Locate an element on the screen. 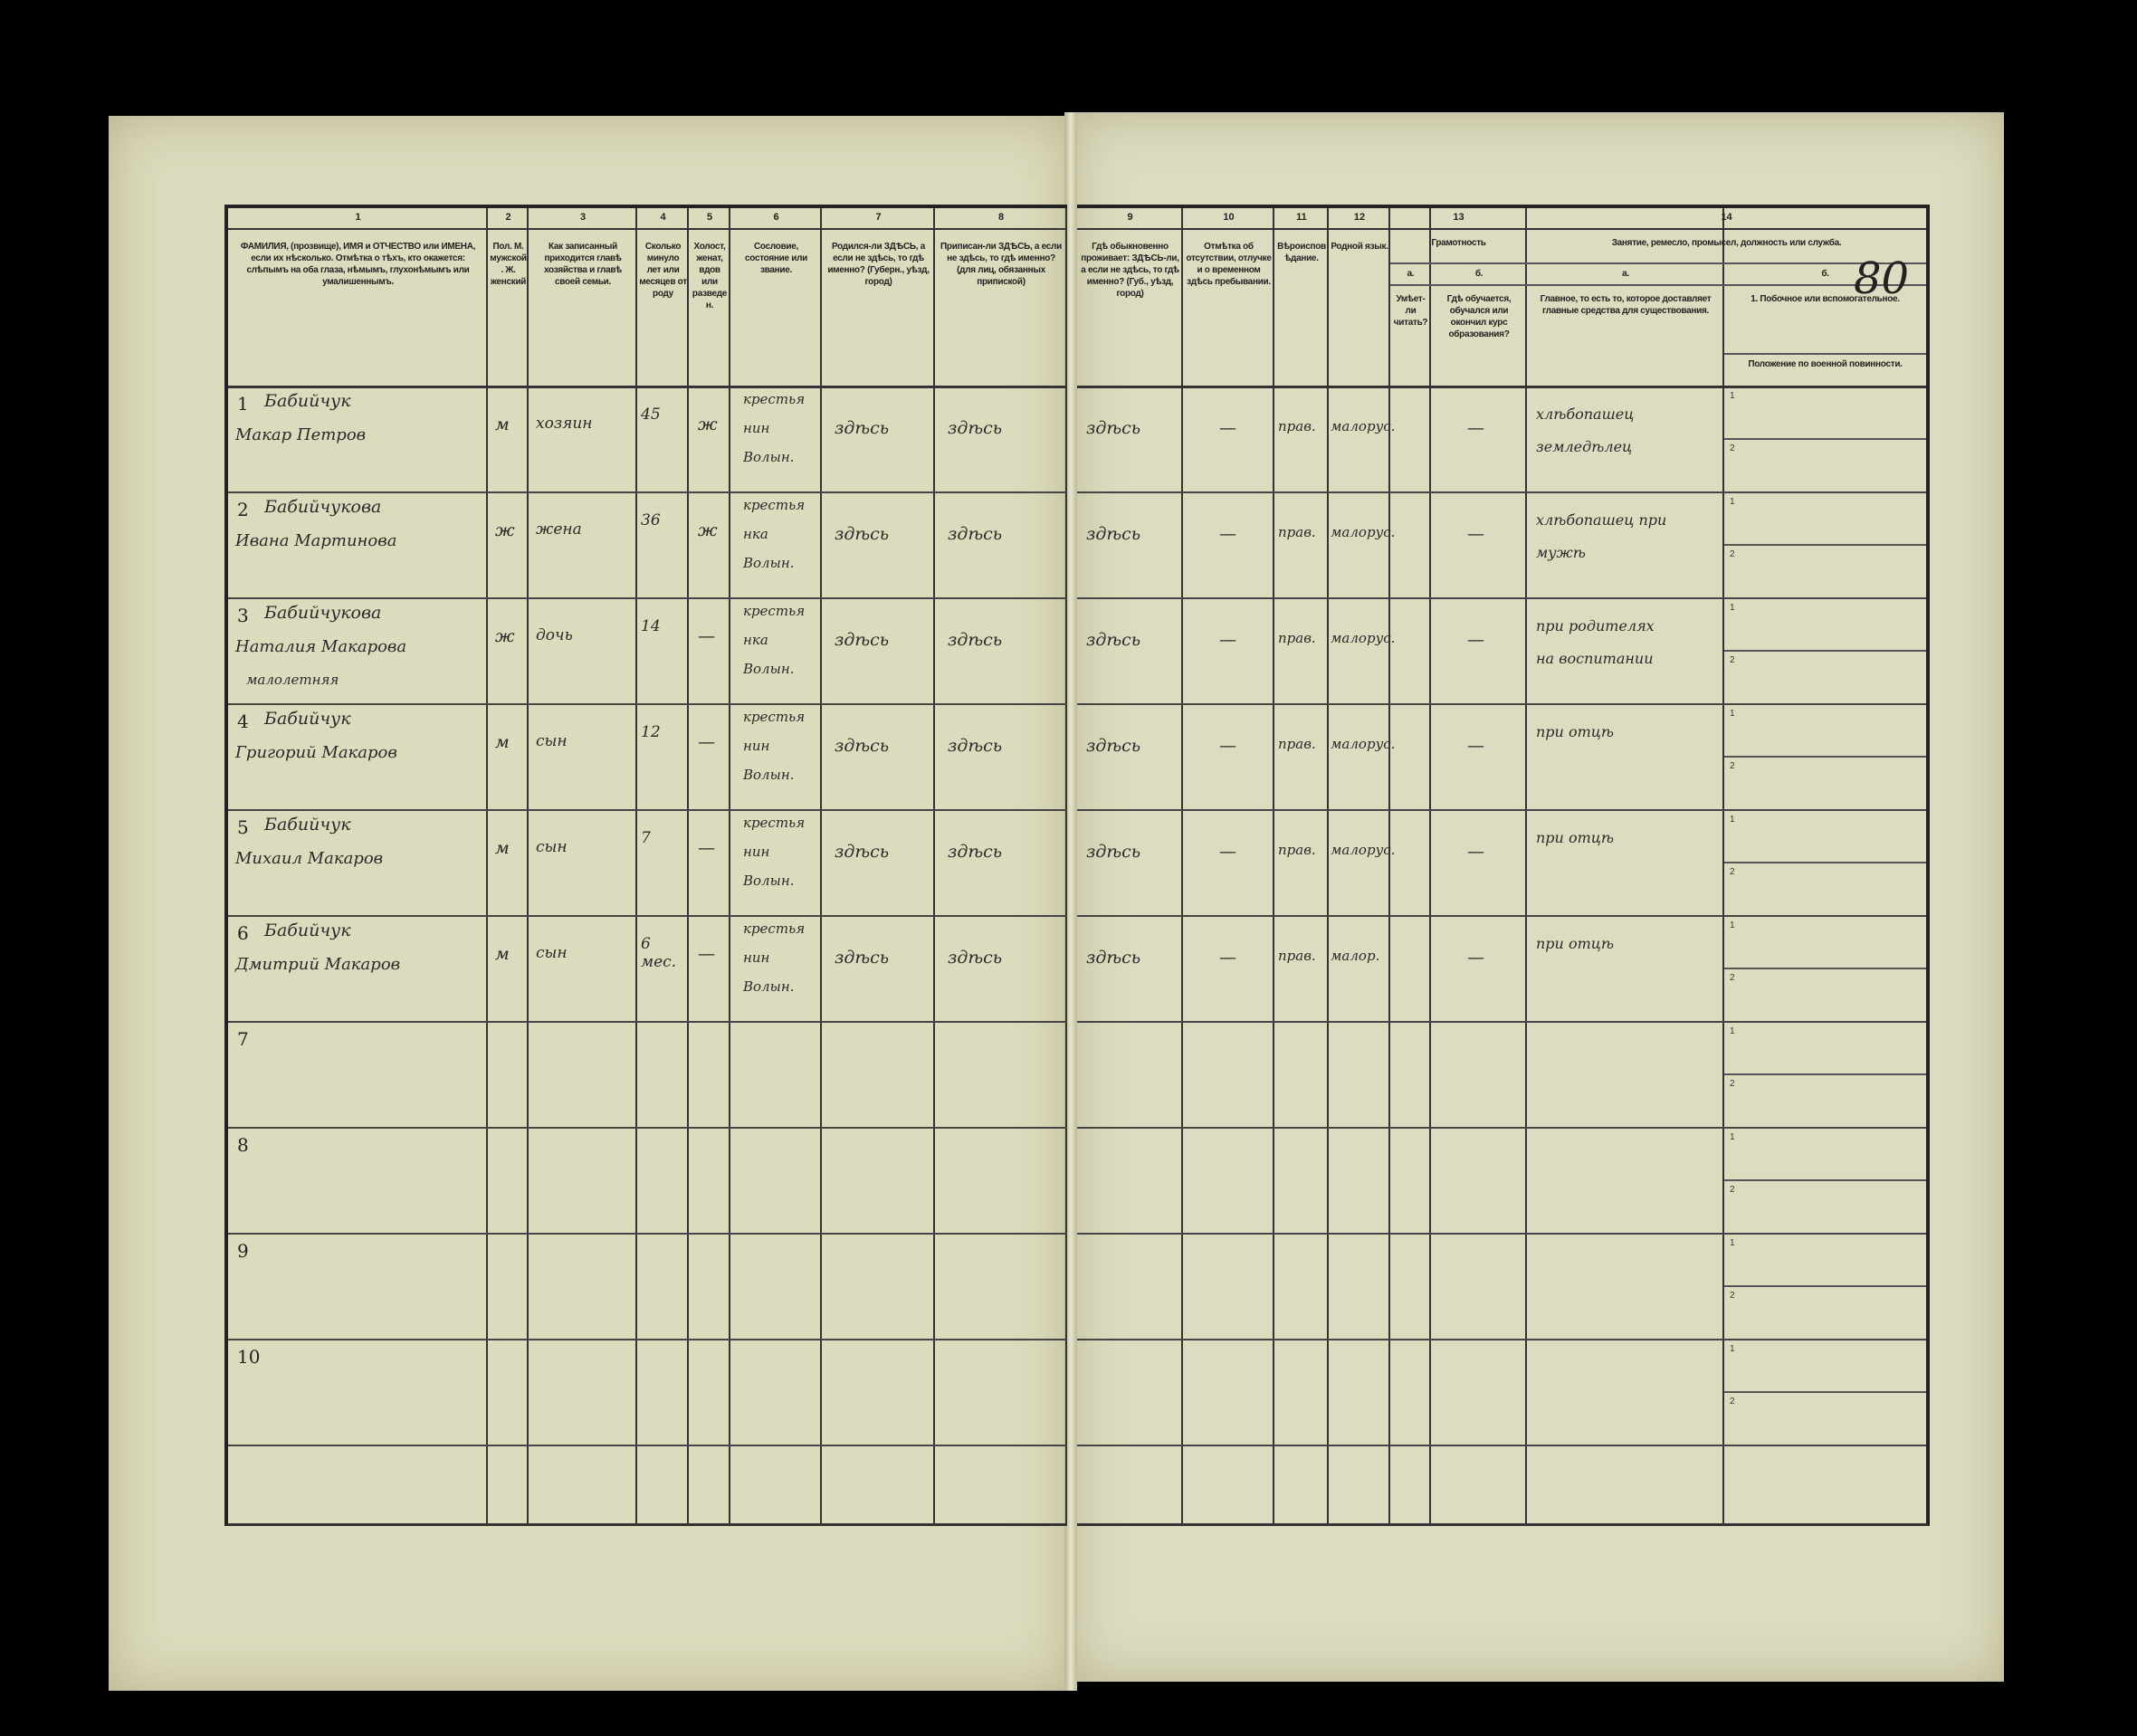  age: 36 is located at coordinates (651, 520).